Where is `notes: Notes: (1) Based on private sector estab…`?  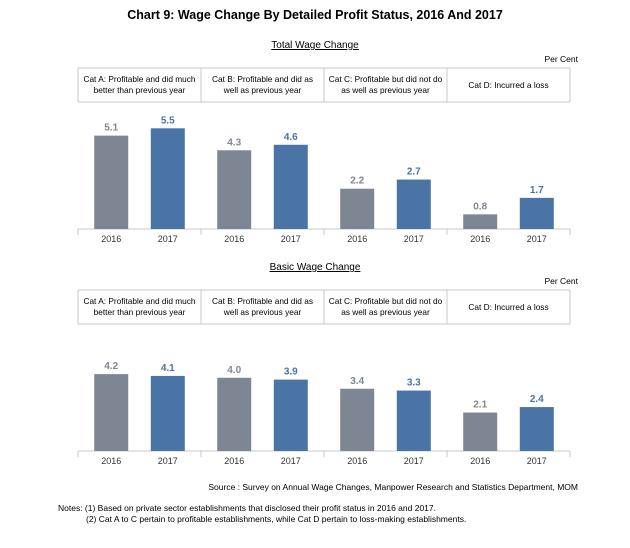 notes: Notes: (1) Based on private sector estab… is located at coordinates (262, 514).